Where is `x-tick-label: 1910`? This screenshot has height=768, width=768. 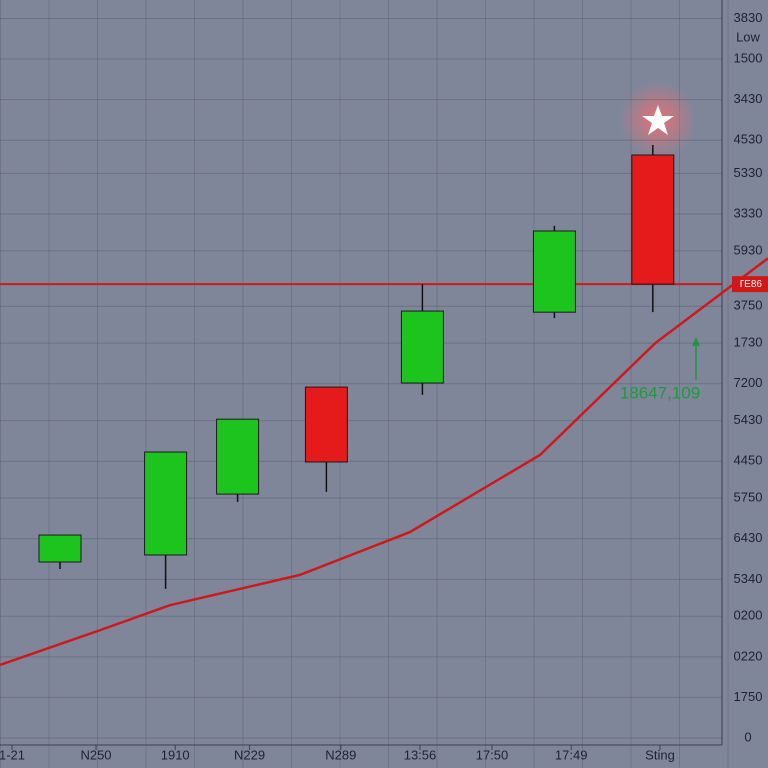
x-tick-label: 1910 is located at coordinates (175, 754).